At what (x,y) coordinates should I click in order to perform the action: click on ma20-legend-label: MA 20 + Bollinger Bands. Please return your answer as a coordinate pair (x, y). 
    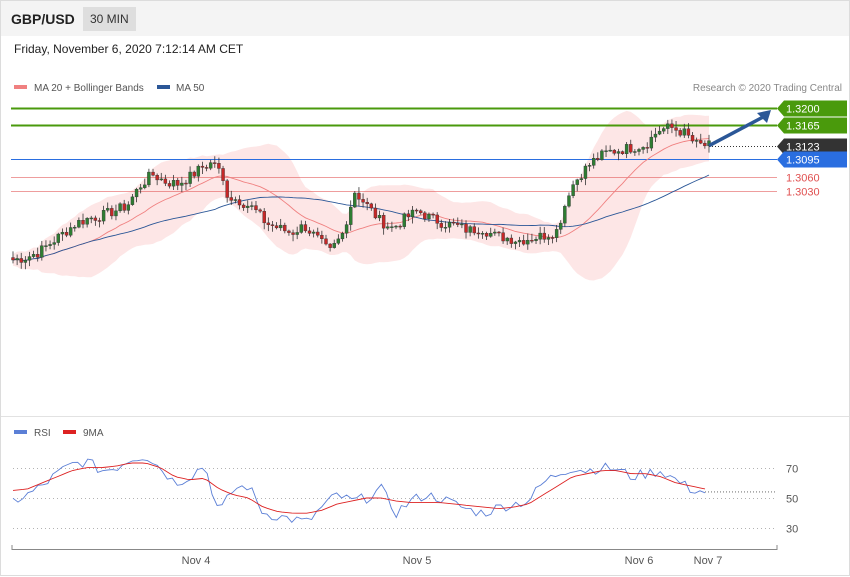
    Looking at the image, I should click on (89, 88).